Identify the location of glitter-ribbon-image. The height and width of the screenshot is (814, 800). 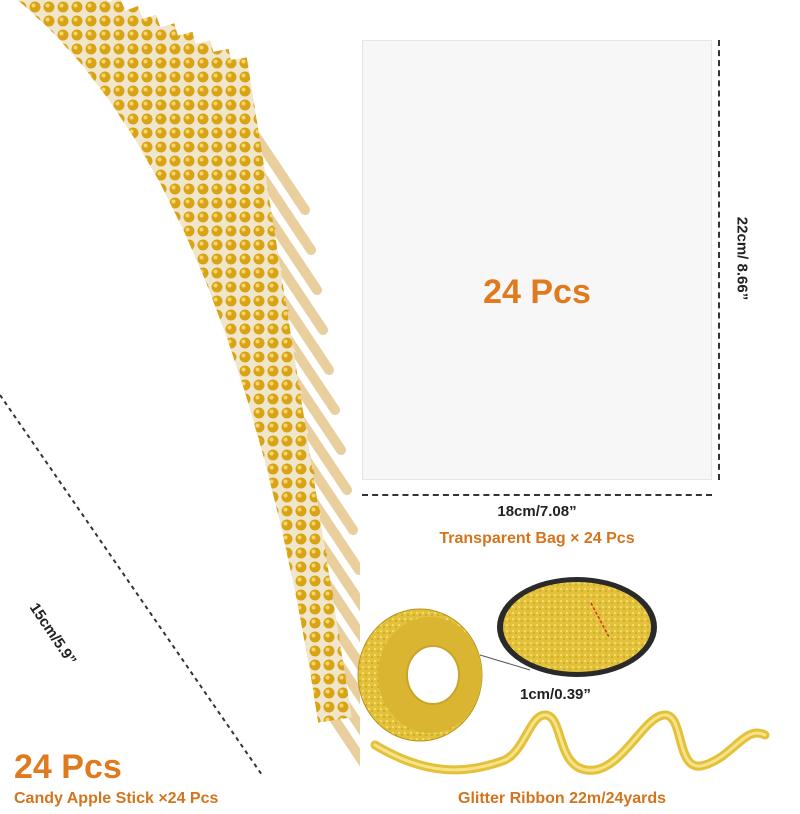
(563, 676).